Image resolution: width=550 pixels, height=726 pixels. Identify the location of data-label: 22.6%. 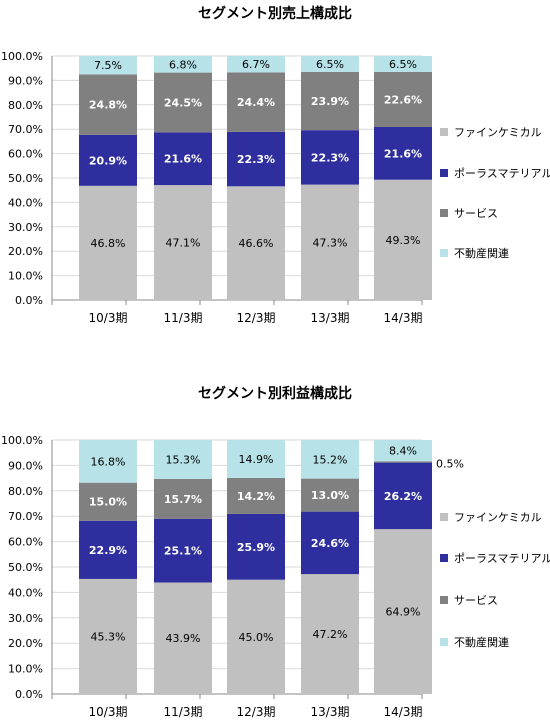
(403, 99).